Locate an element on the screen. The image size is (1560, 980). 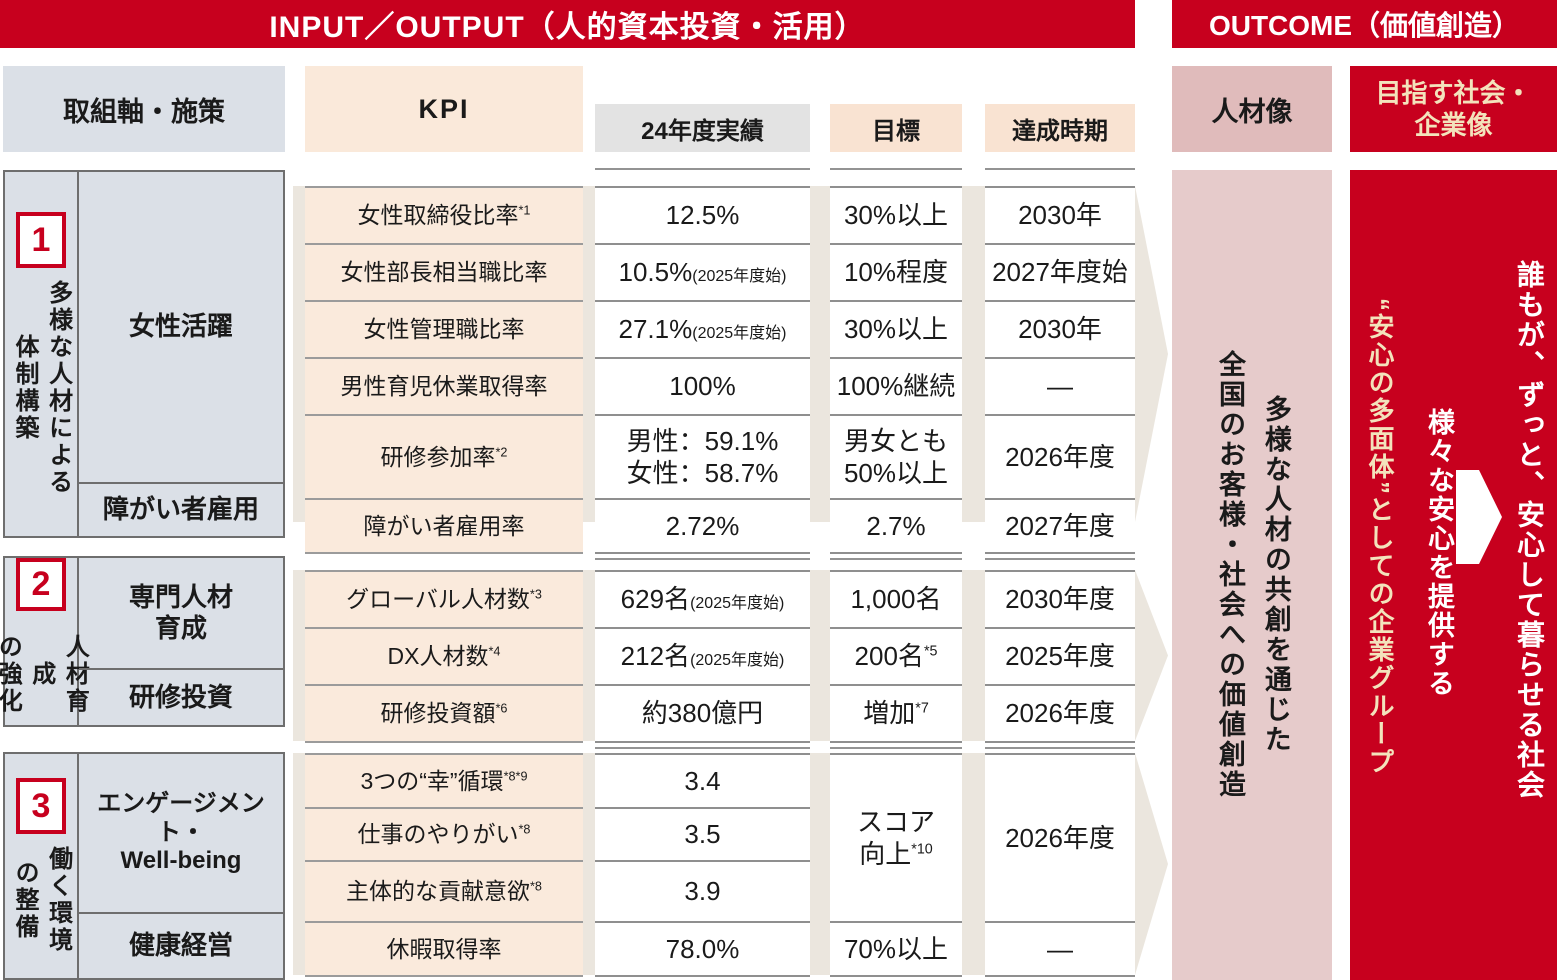
vision-text-society: 誰もが、ずっと、安心して暮らせる社会 is located at coordinates (1529, 530).